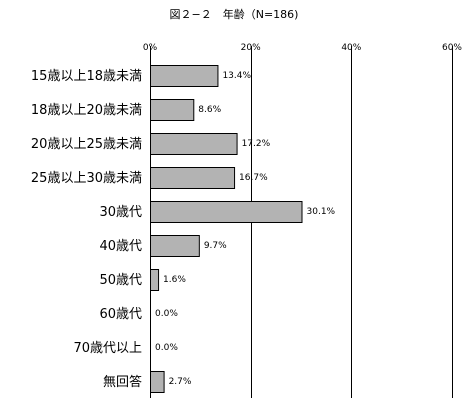 The width and height of the screenshot is (467, 413). What do you see at coordinates (236, 76) in the screenshot?
I see `value-label: 13.4%` at bounding box center [236, 76].